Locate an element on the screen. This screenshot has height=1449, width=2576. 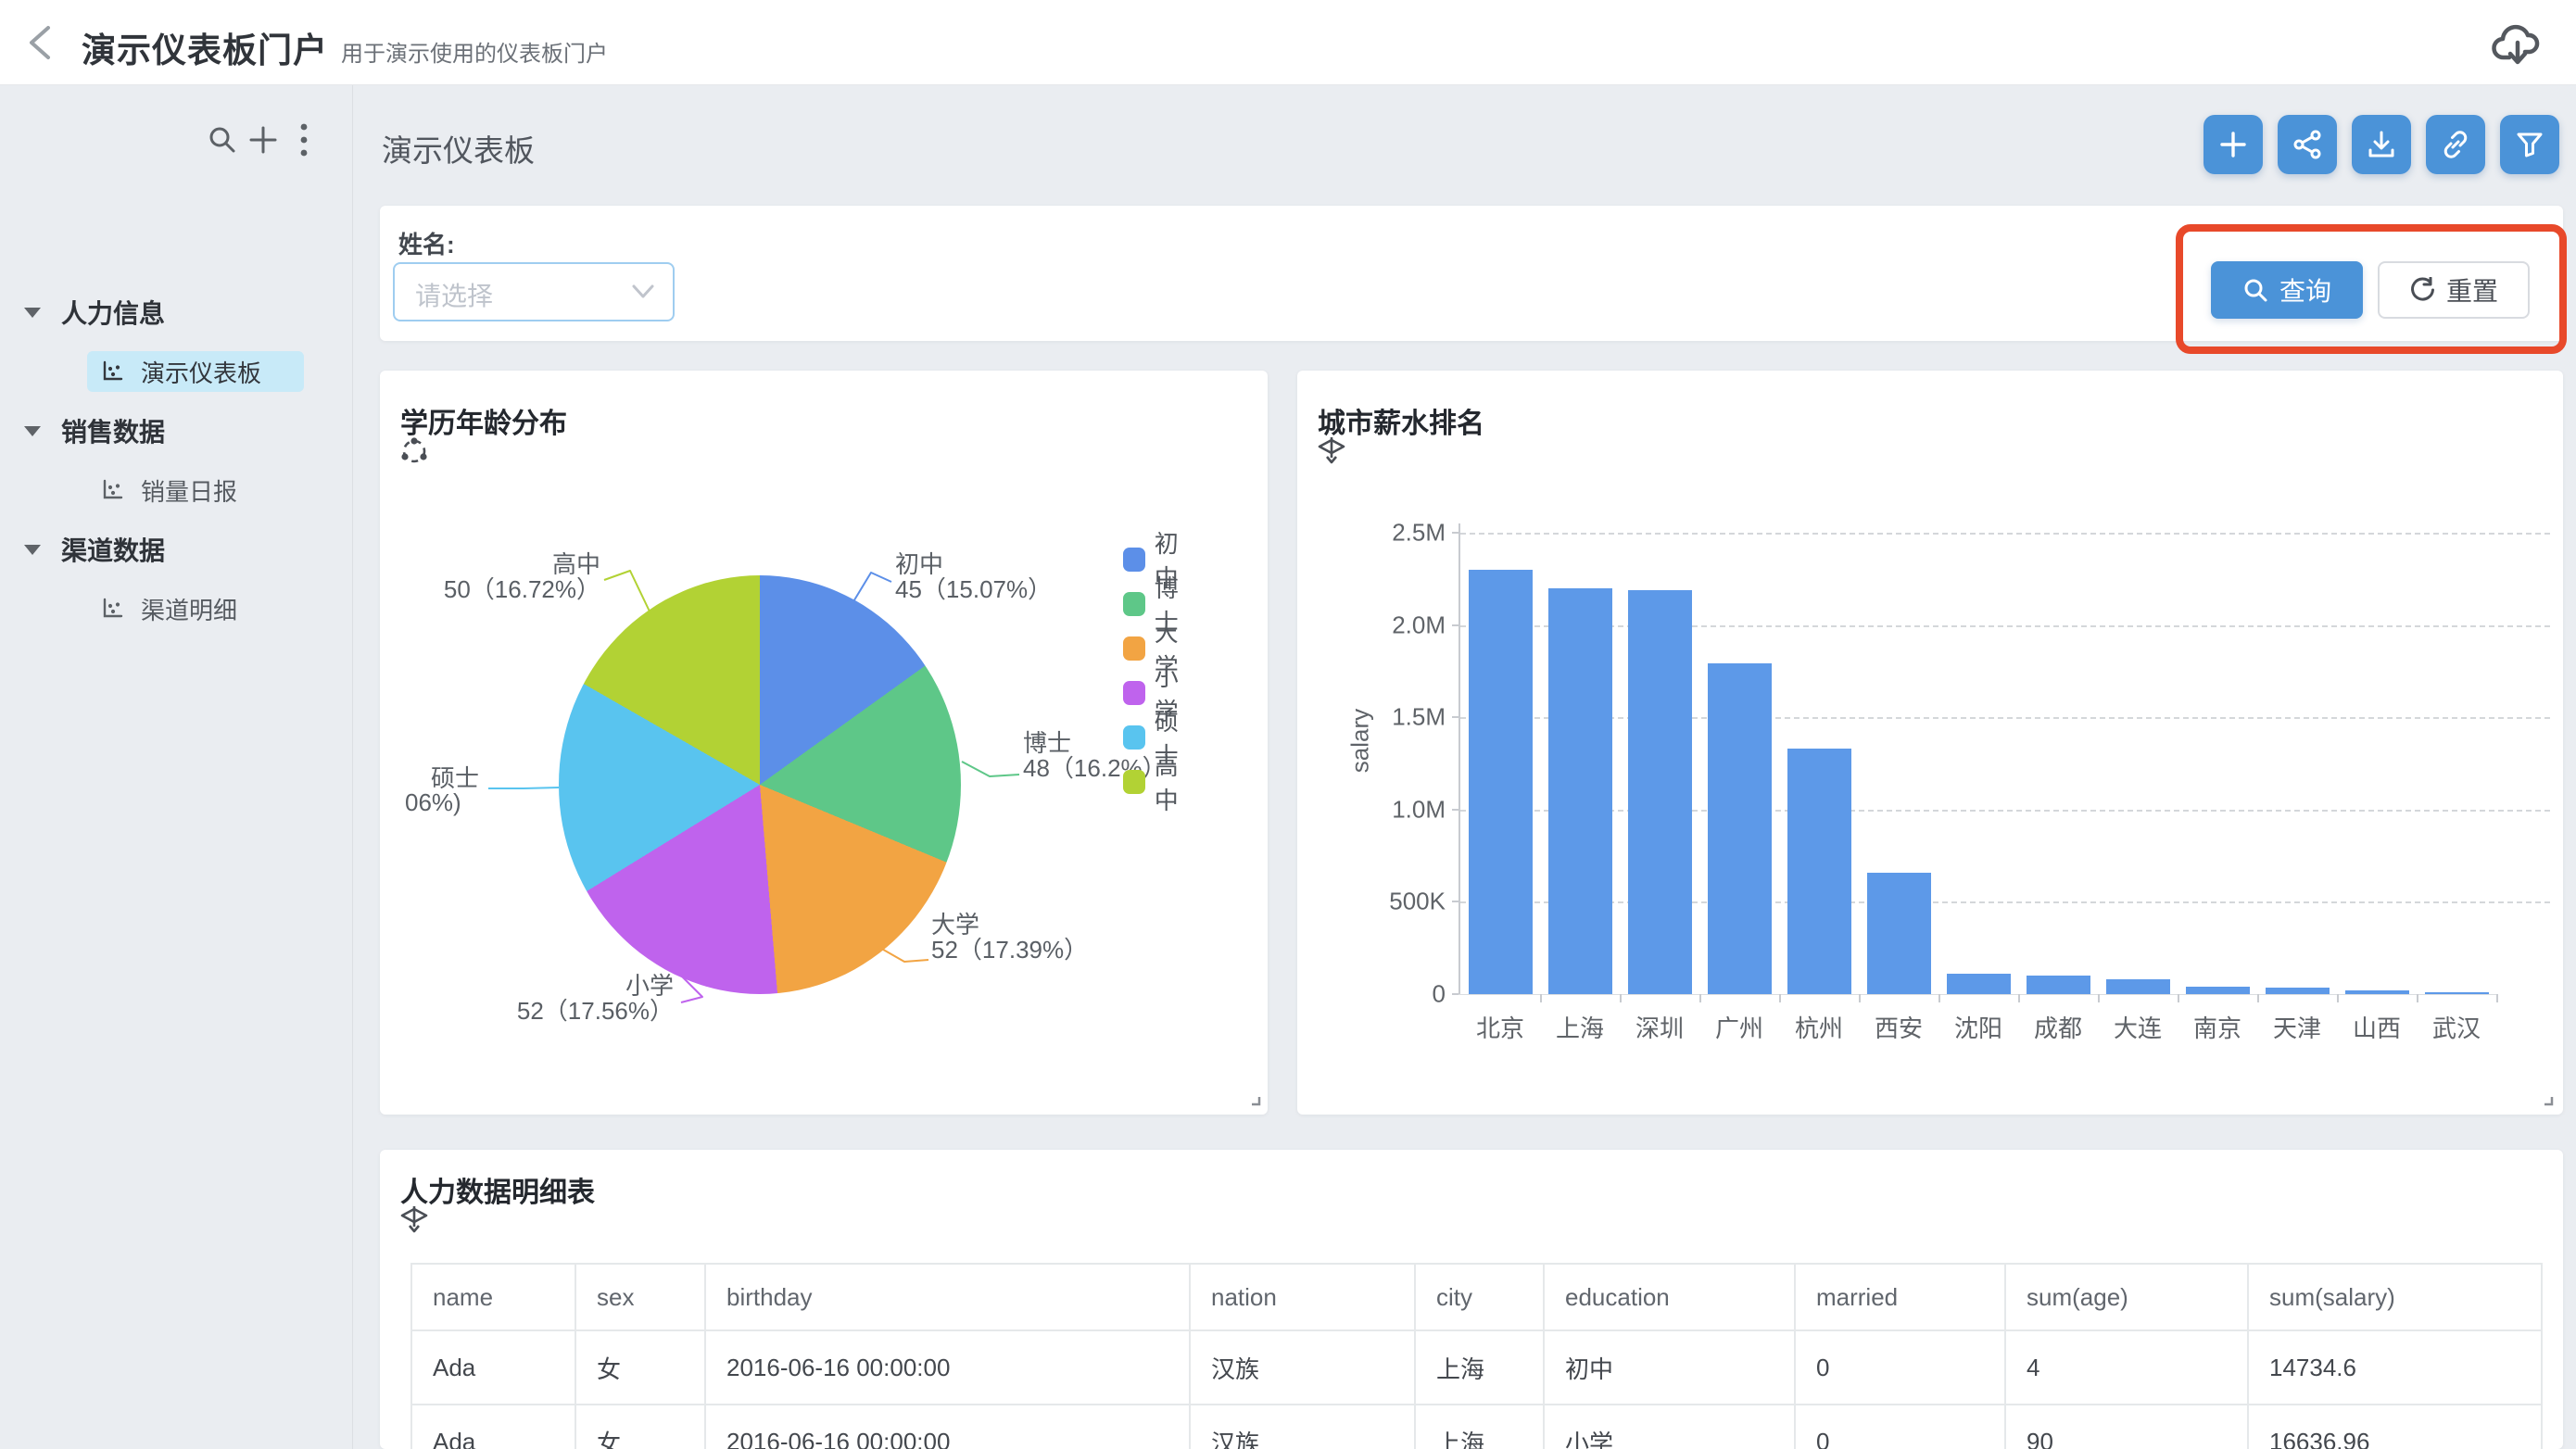
download-button is located at coordinates (2381, 144).